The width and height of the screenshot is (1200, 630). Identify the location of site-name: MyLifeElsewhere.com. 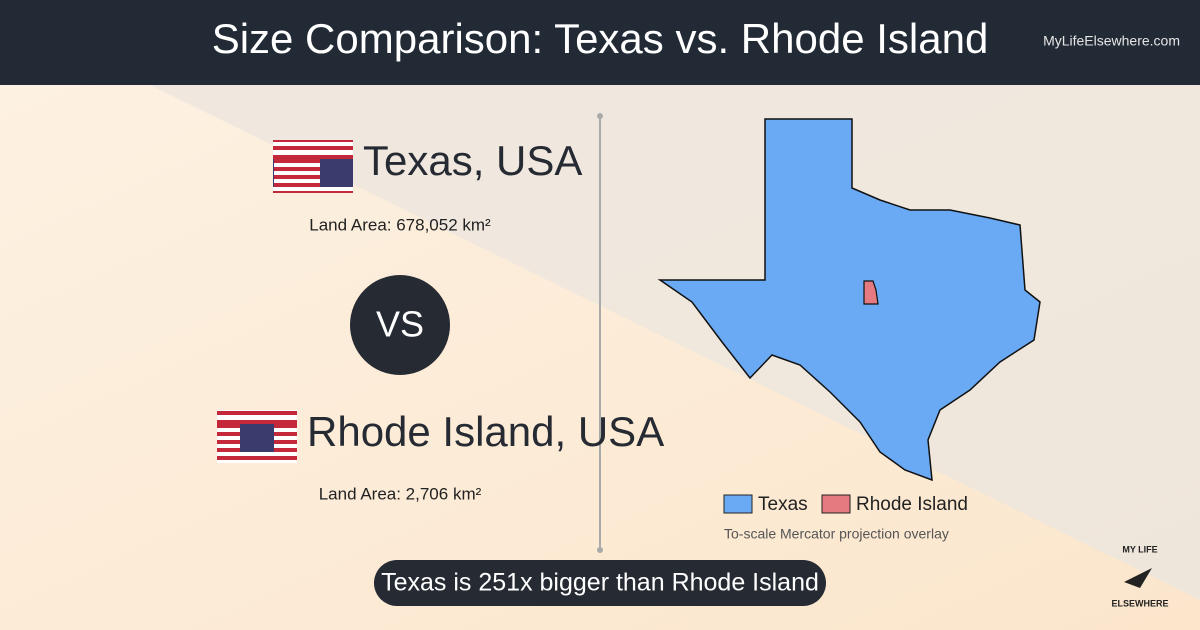
(1111, 41).